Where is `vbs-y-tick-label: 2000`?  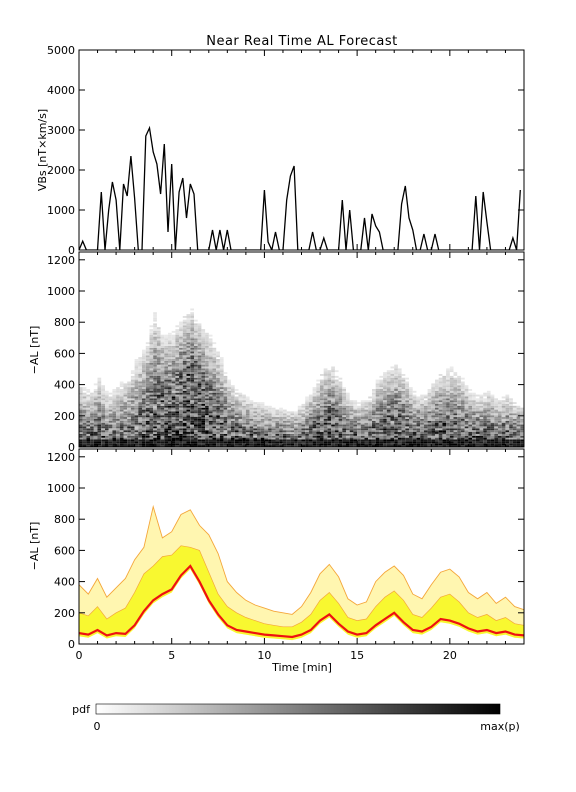
vbs-y-tick-label: 2000 is located at coordinates (61, 170).